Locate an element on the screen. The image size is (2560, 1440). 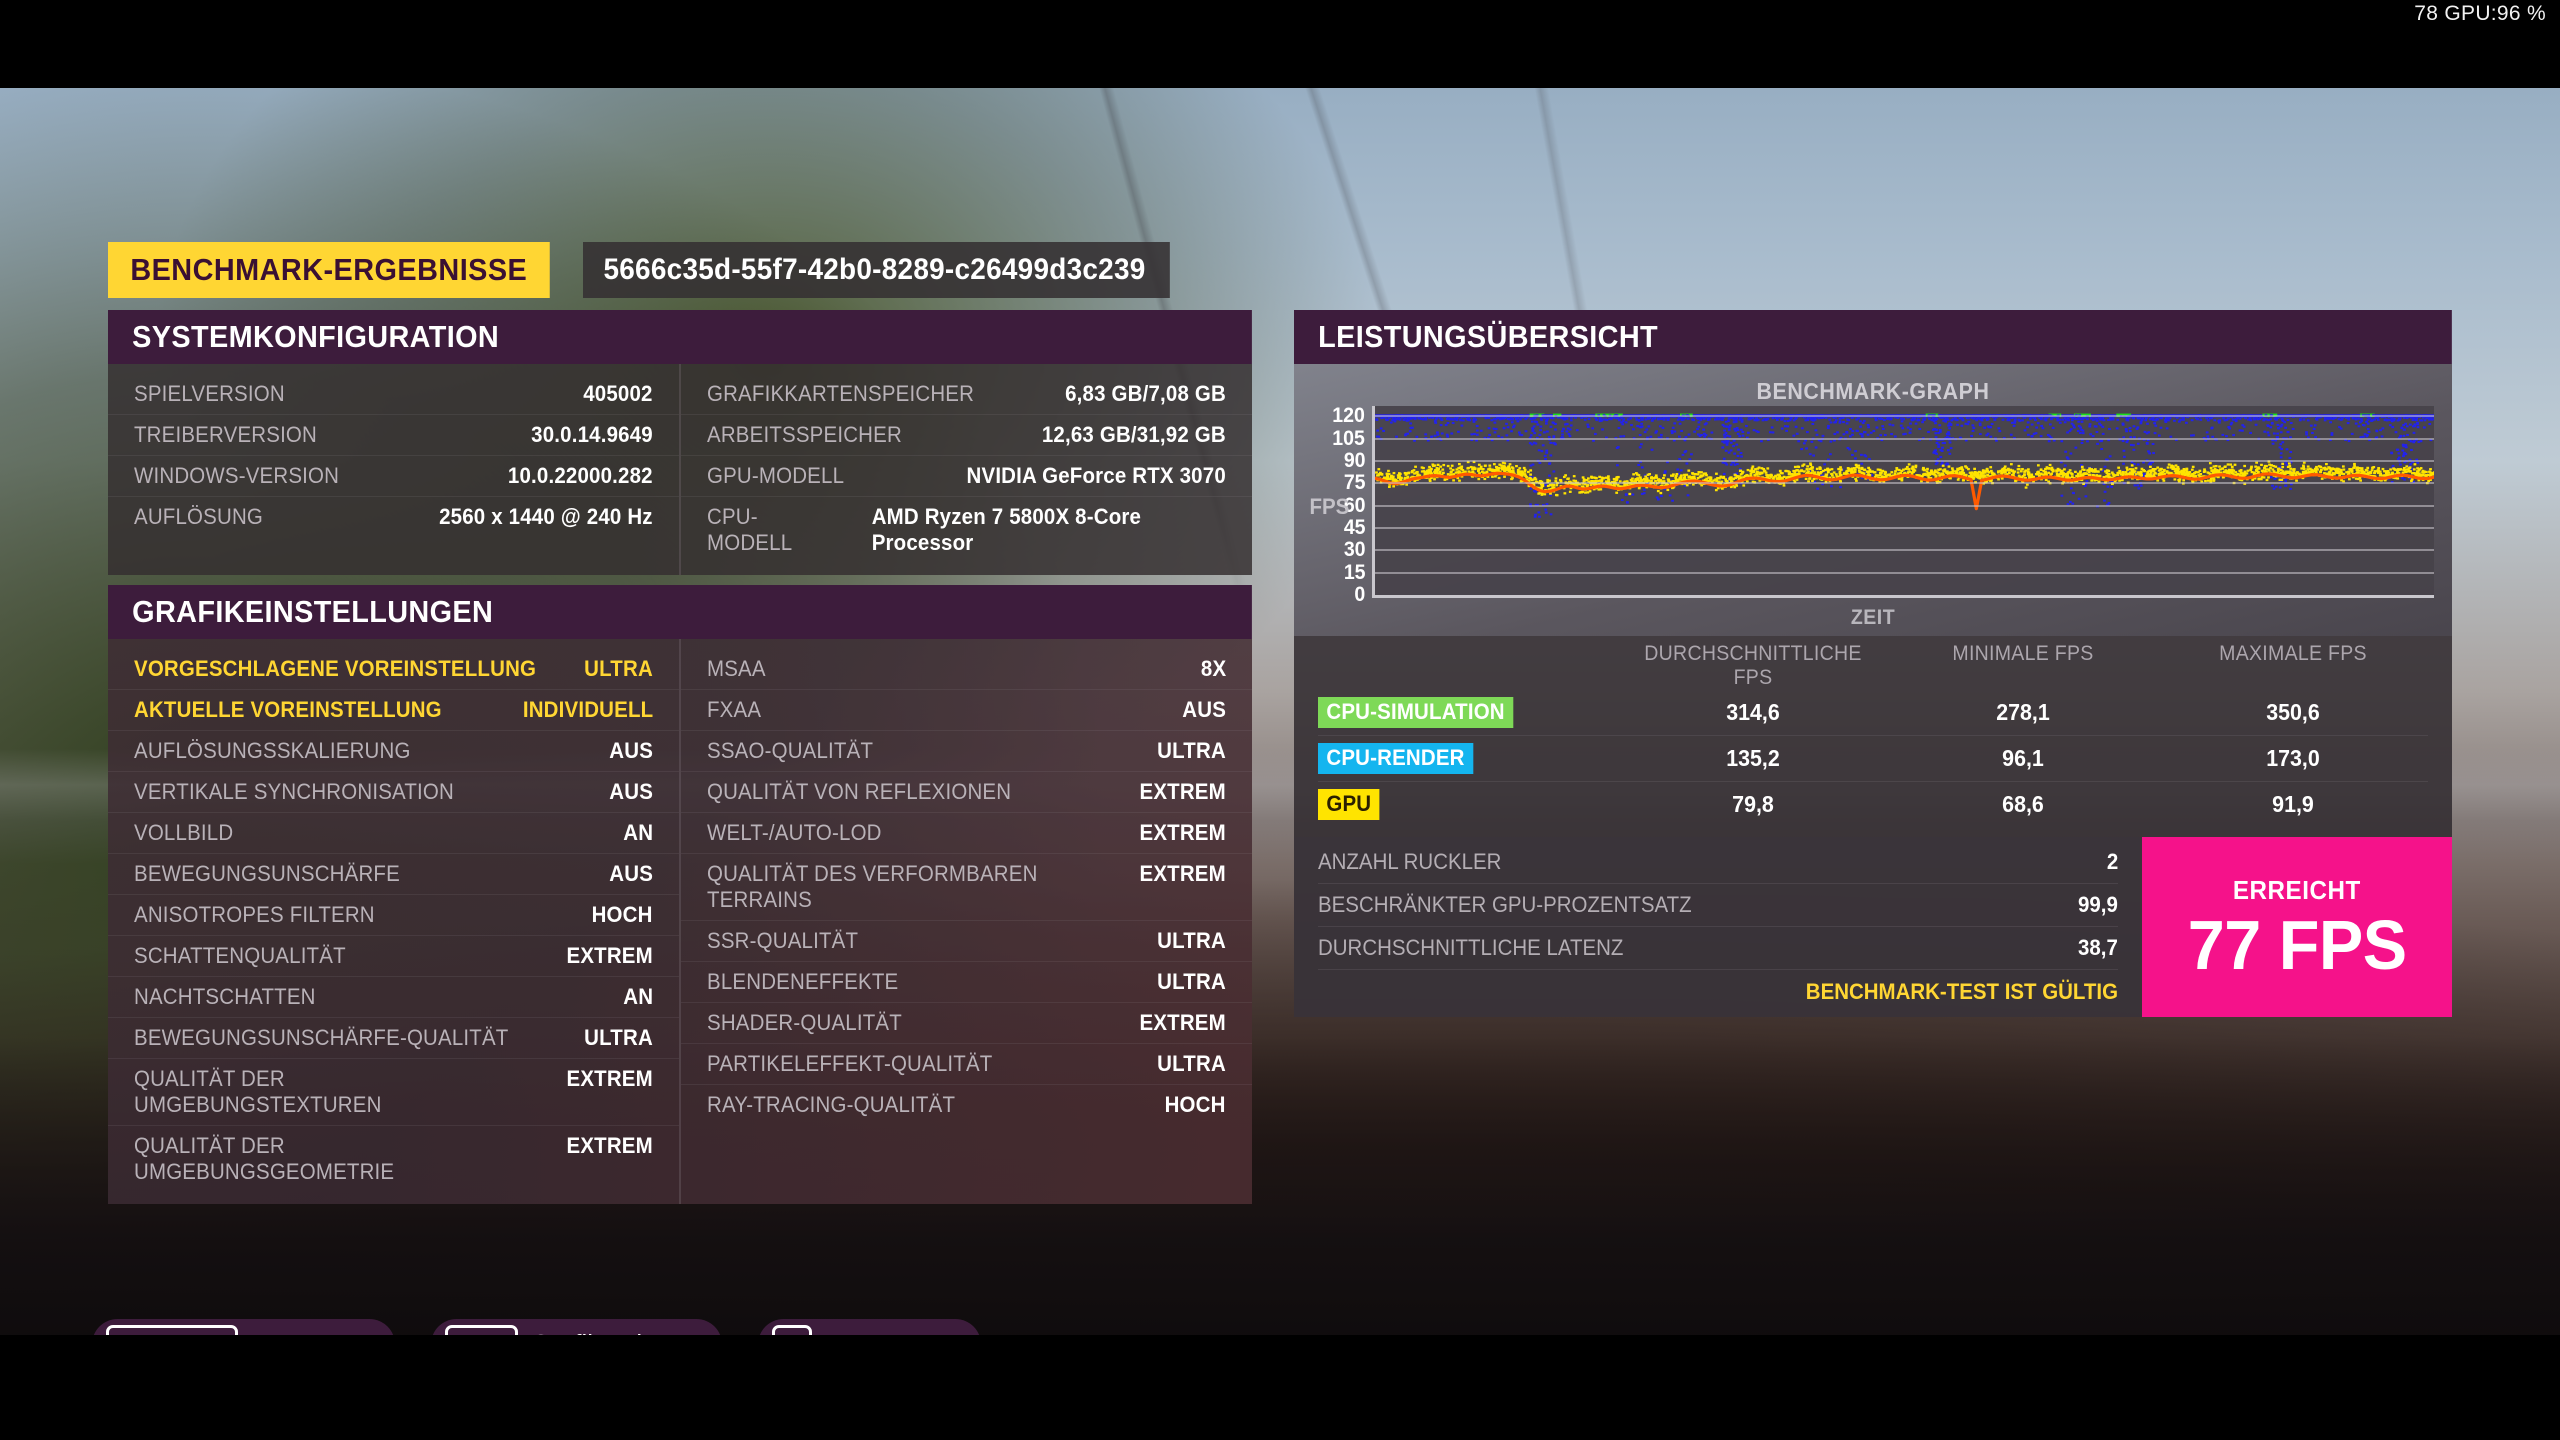
legend-chip-cell: CPU-RENDER is located at coordinates (1468, 758).